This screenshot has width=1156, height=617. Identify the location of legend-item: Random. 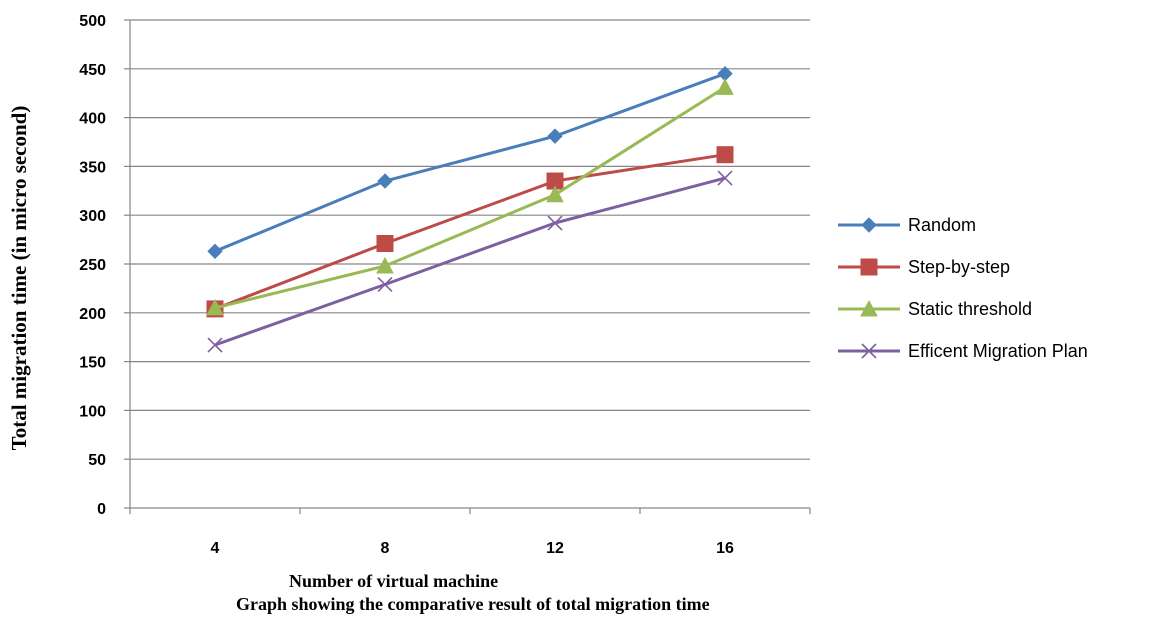
(907, 225).